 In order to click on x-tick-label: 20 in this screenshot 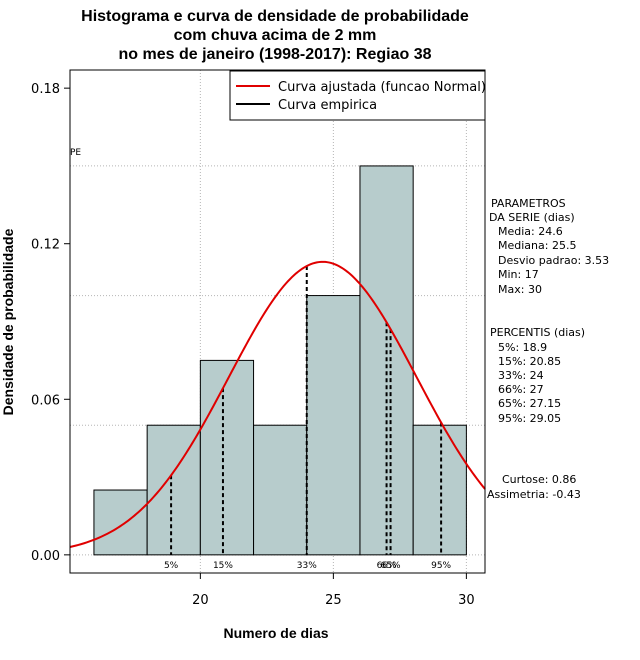, I will do `click(200, 600)`.